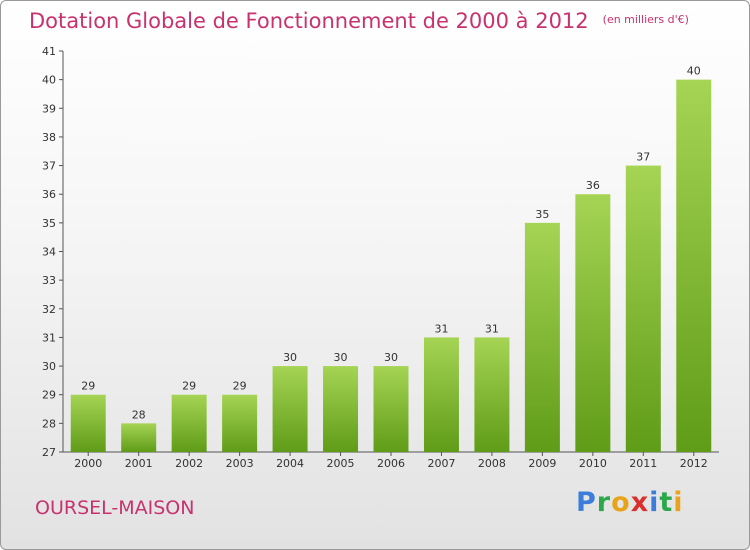  What do you see at coordinates (49, 395) in the screenshot?
I see `y-tick-label: 29` at bounding box center [49, 395].